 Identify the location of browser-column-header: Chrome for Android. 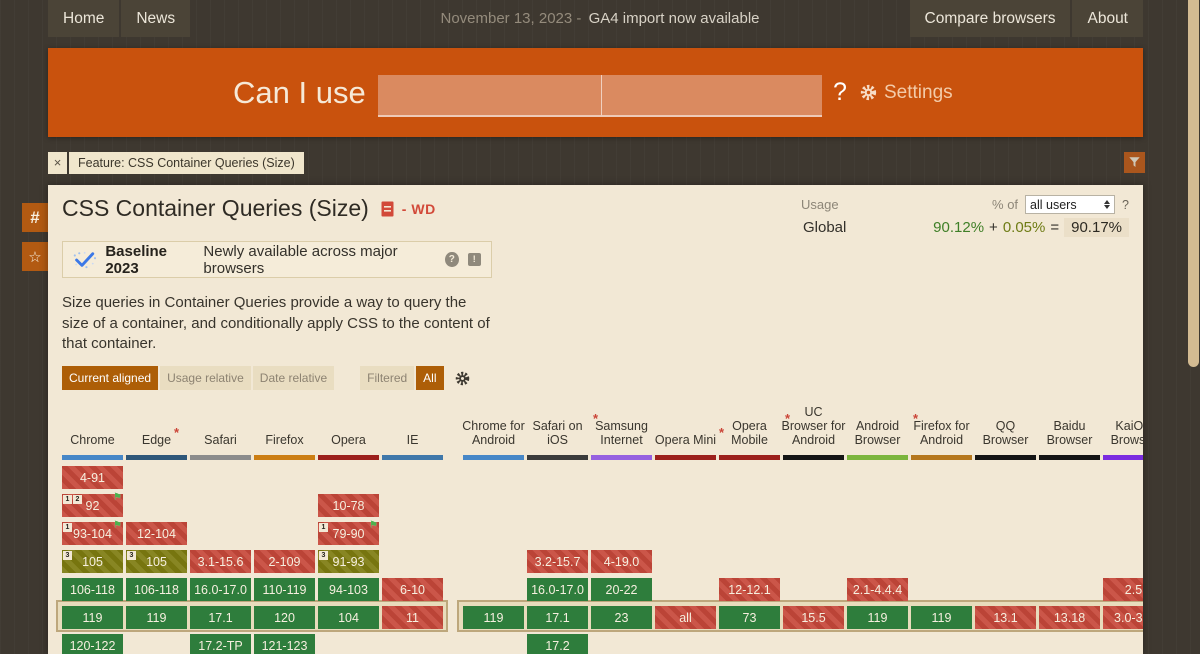
(493, 419).